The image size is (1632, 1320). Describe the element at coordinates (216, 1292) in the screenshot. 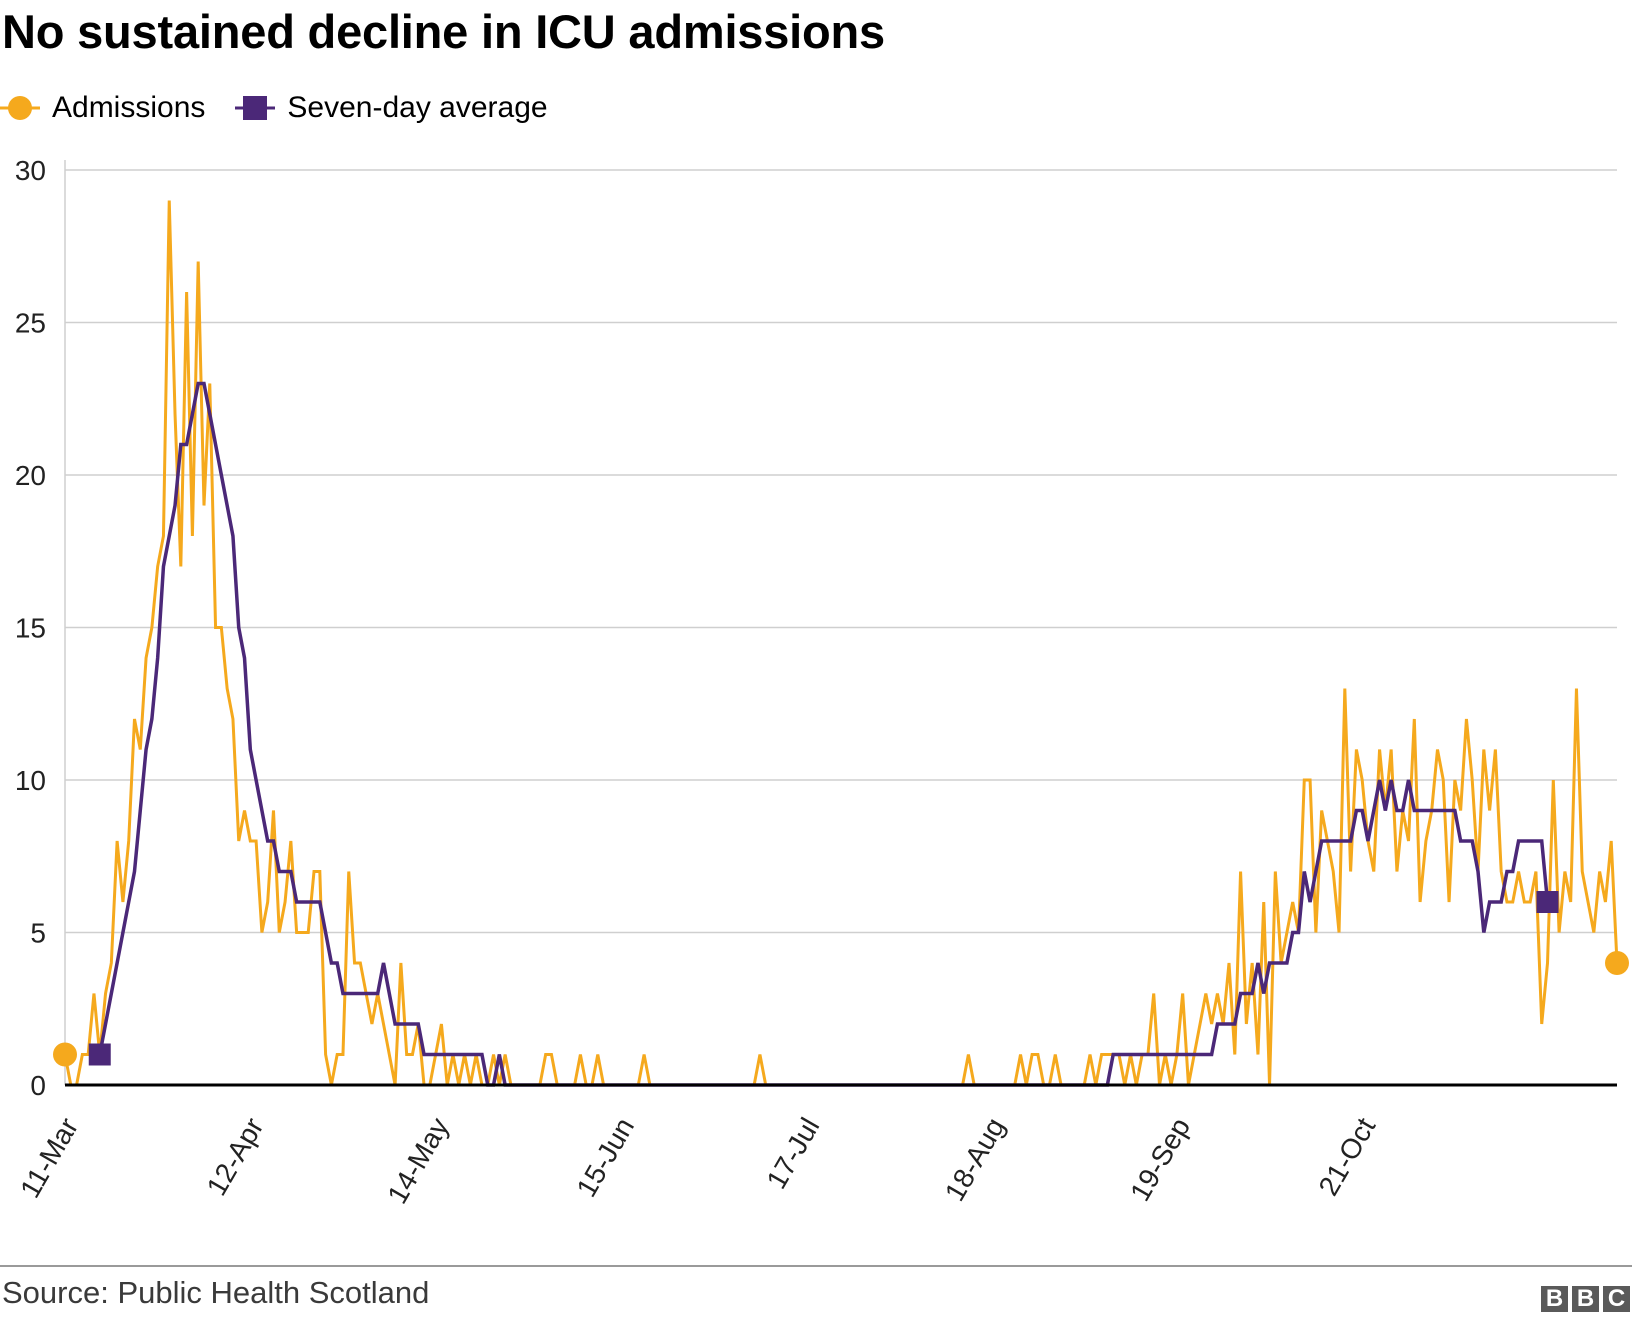

I see `source-note: Source: Public Health Scotland` at that location.